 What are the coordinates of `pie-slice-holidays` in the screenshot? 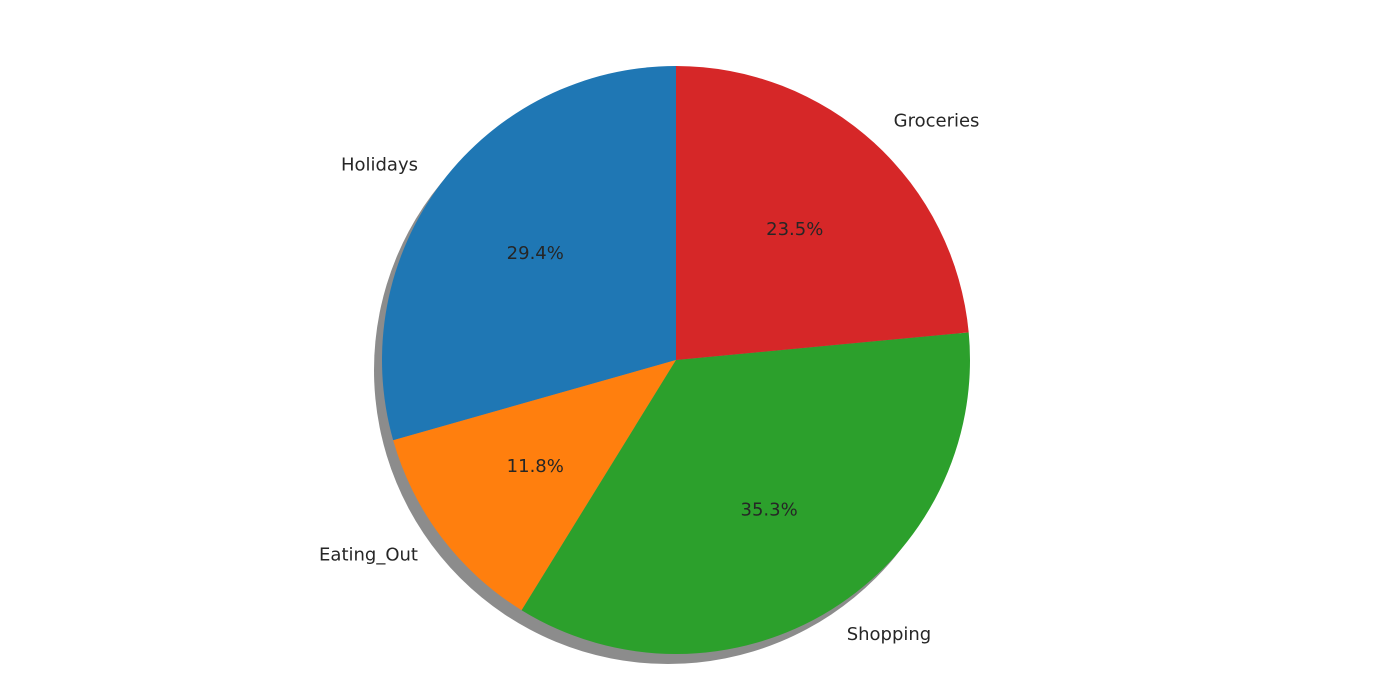 It's located at (529, 253).